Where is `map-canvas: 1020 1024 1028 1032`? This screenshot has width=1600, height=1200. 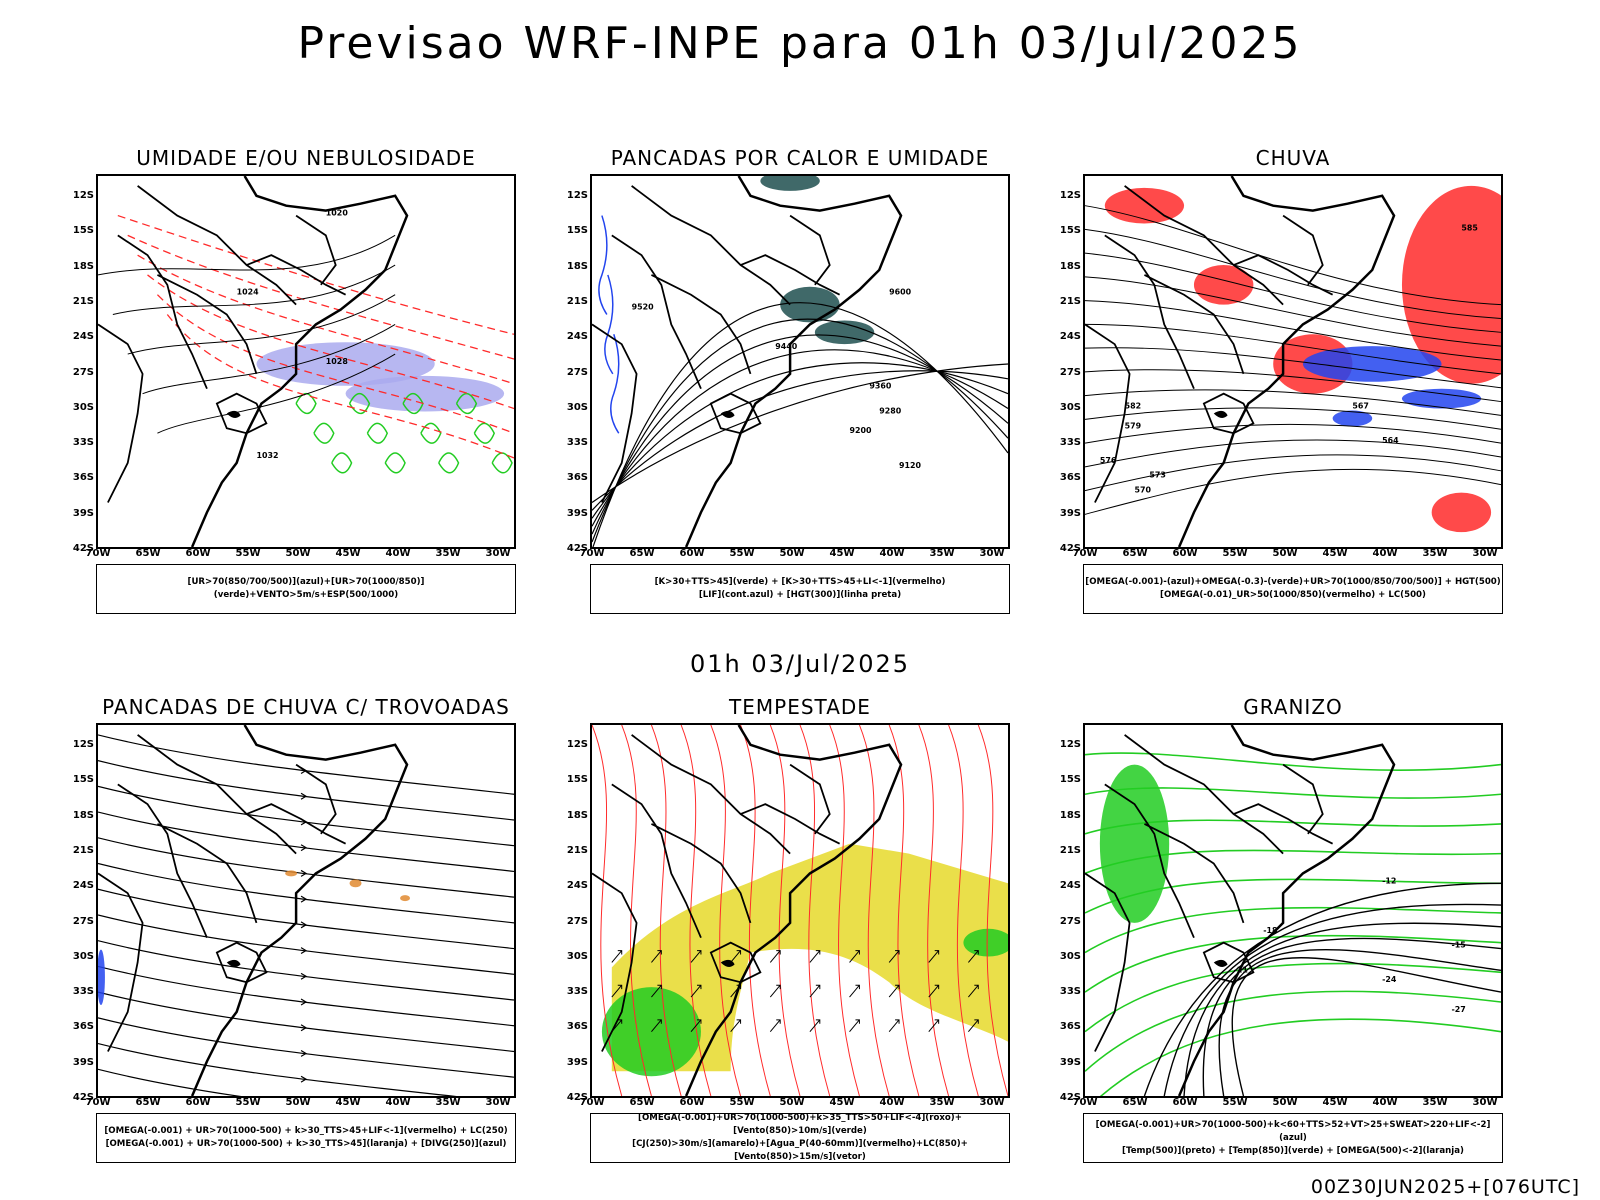
map-canvas: 1020 1024 1028 1032 is located at coordinates (306, 361).